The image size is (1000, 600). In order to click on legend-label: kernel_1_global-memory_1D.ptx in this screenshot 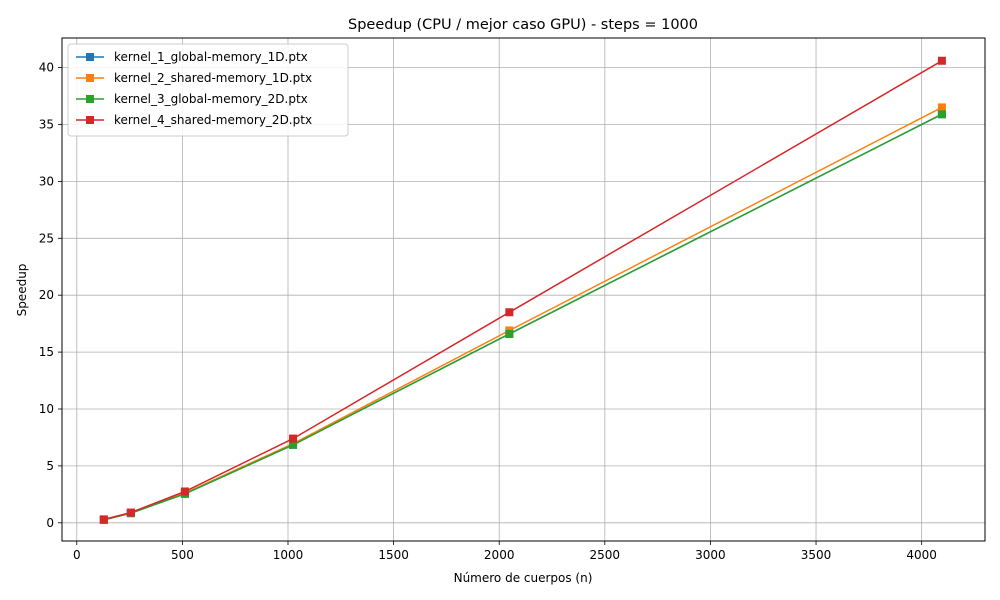, I will do `click(211, 57)`.